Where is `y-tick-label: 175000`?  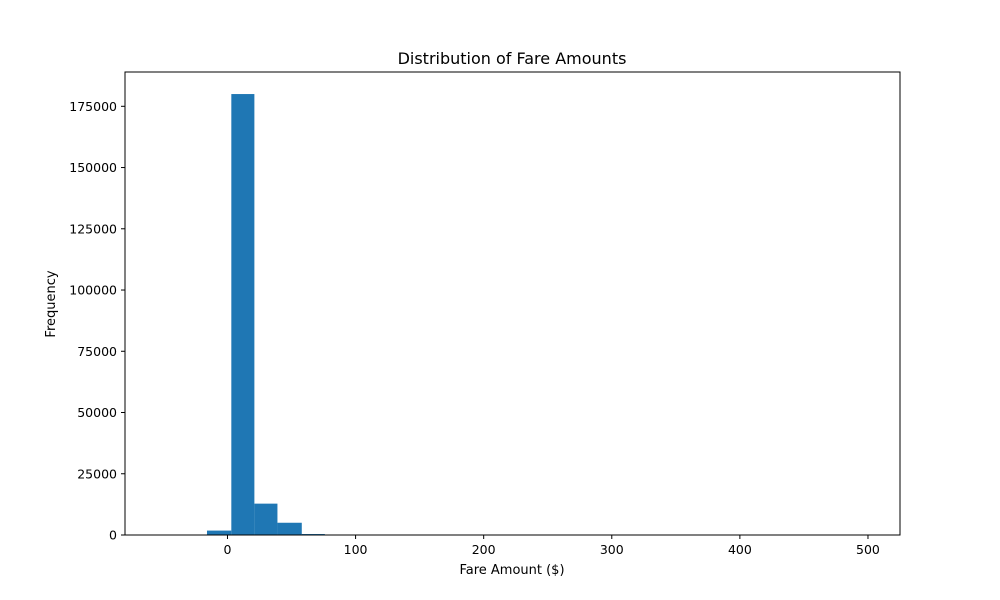 y-tick-label: 175000 is located at coordinates (93, 106).